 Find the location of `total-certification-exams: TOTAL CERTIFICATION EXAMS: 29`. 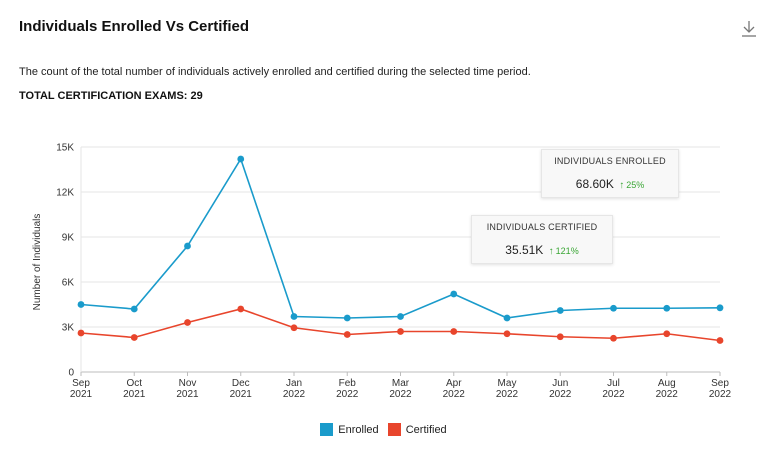

total-certification-exams: TOTAL CERTIFICATION EXAMS: 29 is located at coordinates (111, 96).